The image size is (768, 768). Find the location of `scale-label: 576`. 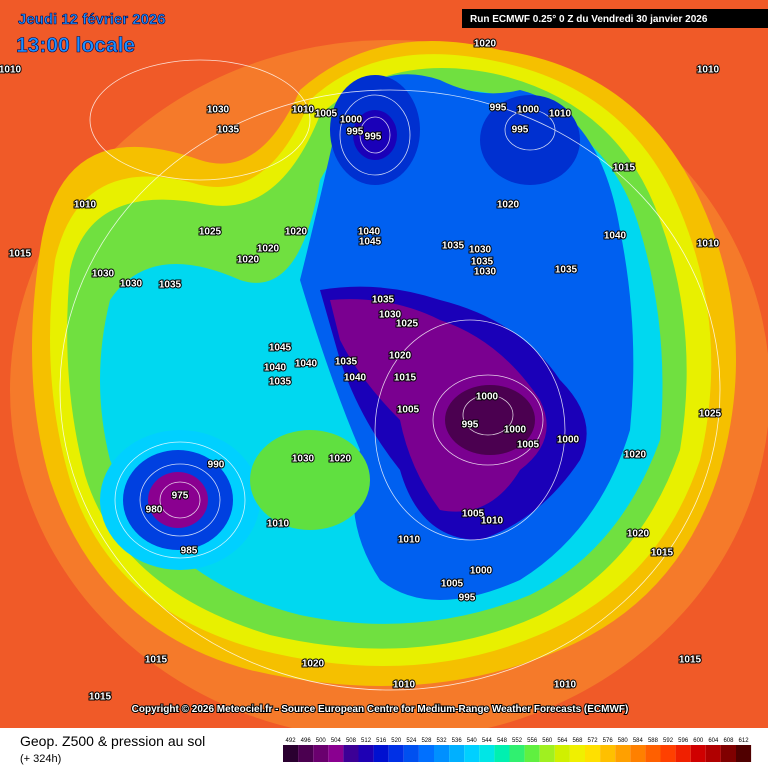

scale-label: 576 is located at coordinates (608, 741).